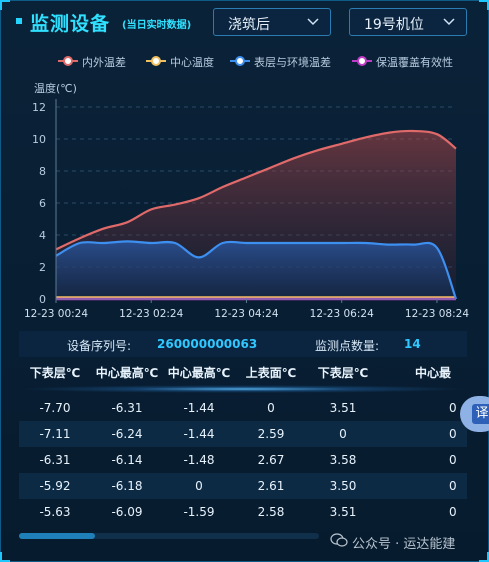 The width and height of the screenshot is (489, 562). Describe the element at coordinates (157, 25) in the screenshot. I see `panel-subtitle: (当日实时数据)` at that location.